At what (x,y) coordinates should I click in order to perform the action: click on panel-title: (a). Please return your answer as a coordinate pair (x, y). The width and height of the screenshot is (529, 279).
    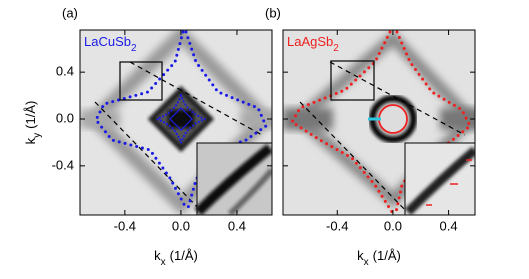
    Looking at the image, I should click on (70, 12).